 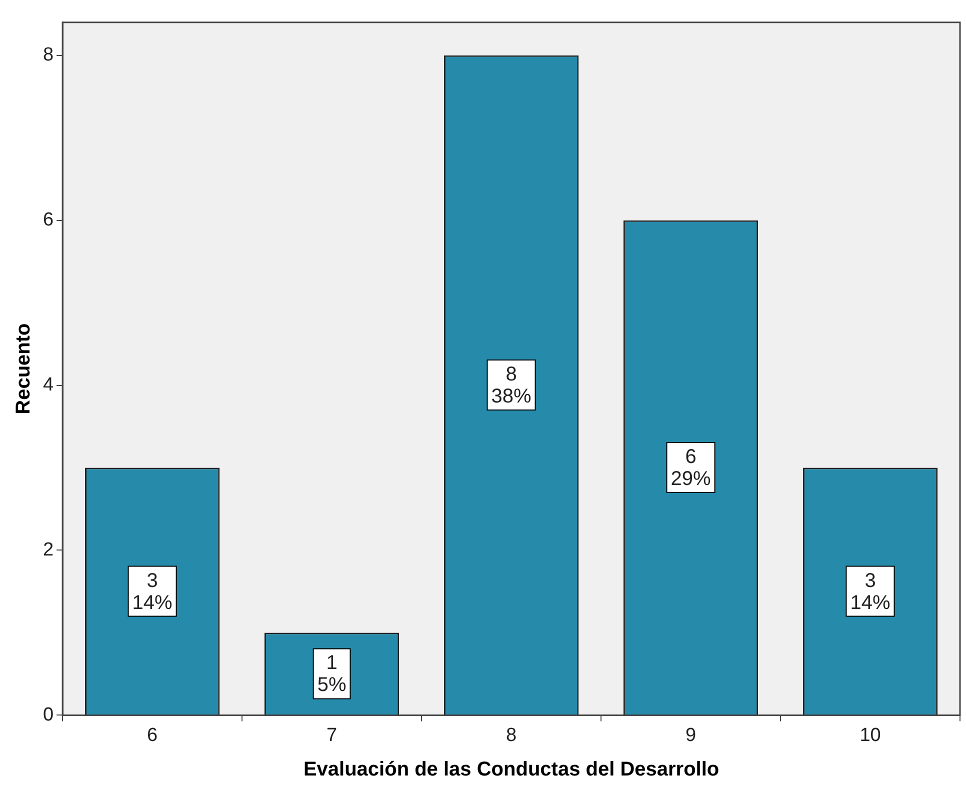 What do you see at coordinates (690, 735) in the screenshot?
I see `x-tick-label: 9` at bounding box center [690, 735].